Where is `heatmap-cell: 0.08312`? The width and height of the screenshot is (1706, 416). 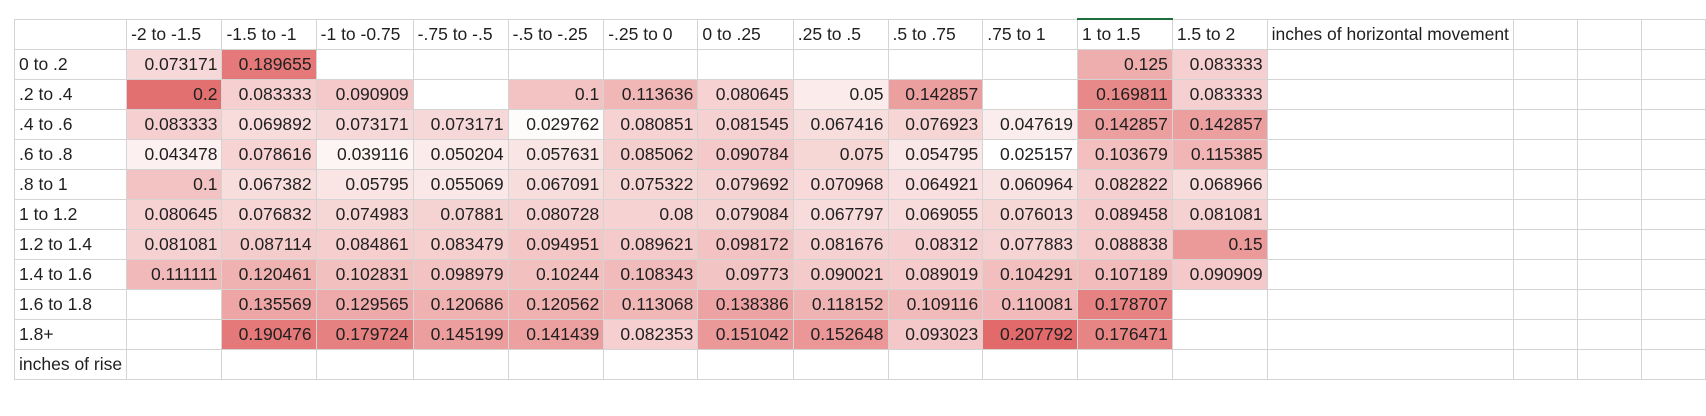 heatmap-cell: 0.08312 is located at coordinates (935, 244).